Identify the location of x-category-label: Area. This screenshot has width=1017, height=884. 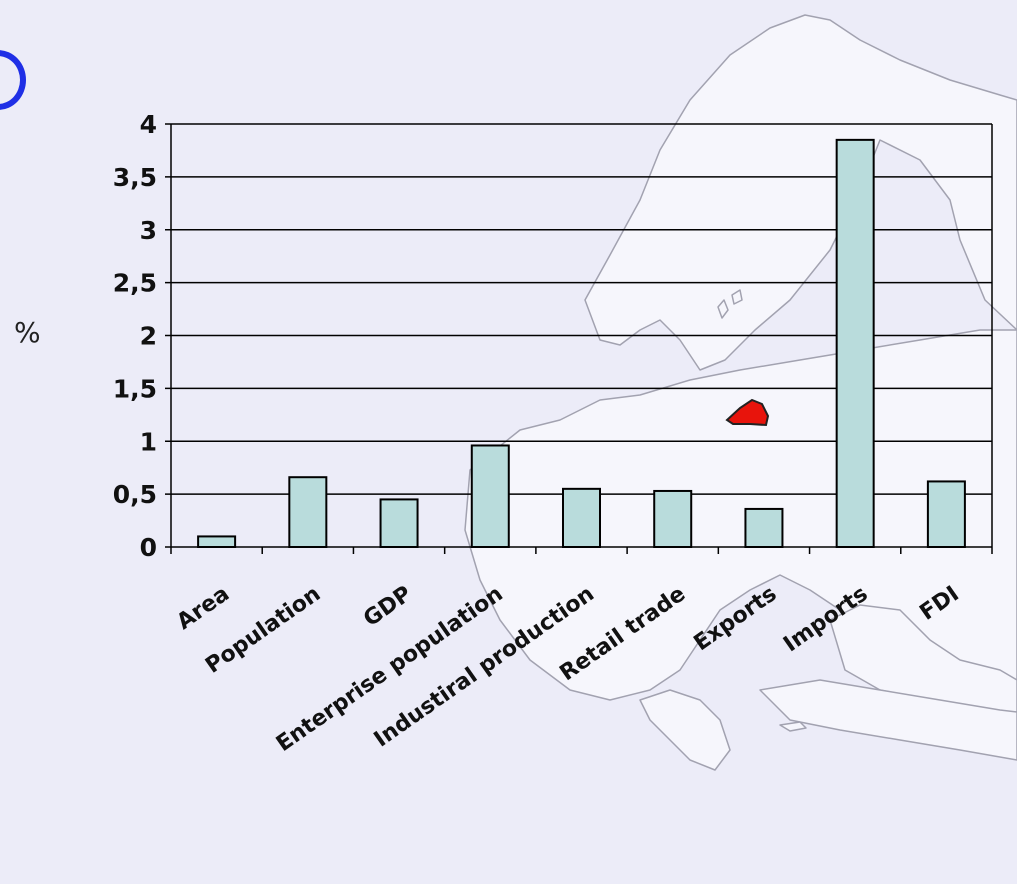
(203, 608).